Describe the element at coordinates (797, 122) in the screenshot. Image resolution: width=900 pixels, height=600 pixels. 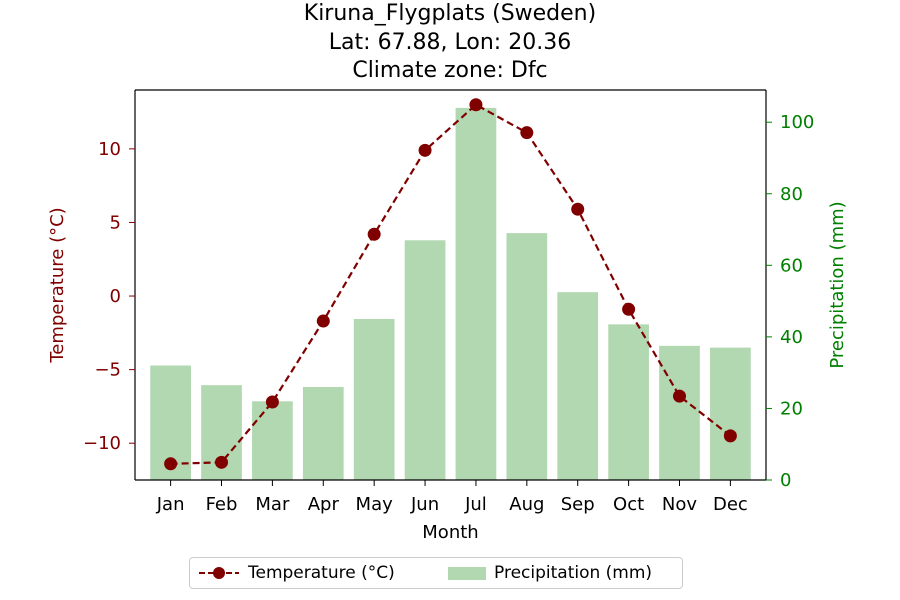
I see `y-right-tick-label: 100` at that location.